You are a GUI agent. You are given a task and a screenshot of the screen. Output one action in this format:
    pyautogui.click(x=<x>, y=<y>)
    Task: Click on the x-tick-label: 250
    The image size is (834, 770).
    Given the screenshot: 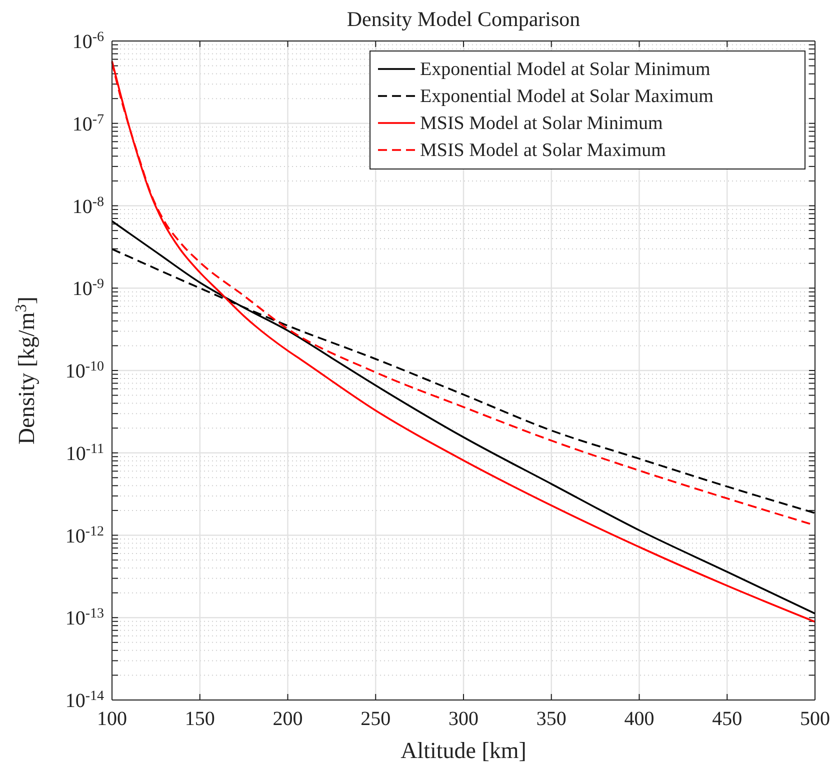 What is the action you would take?
    pyautogui.click(x=375, y=719)
    